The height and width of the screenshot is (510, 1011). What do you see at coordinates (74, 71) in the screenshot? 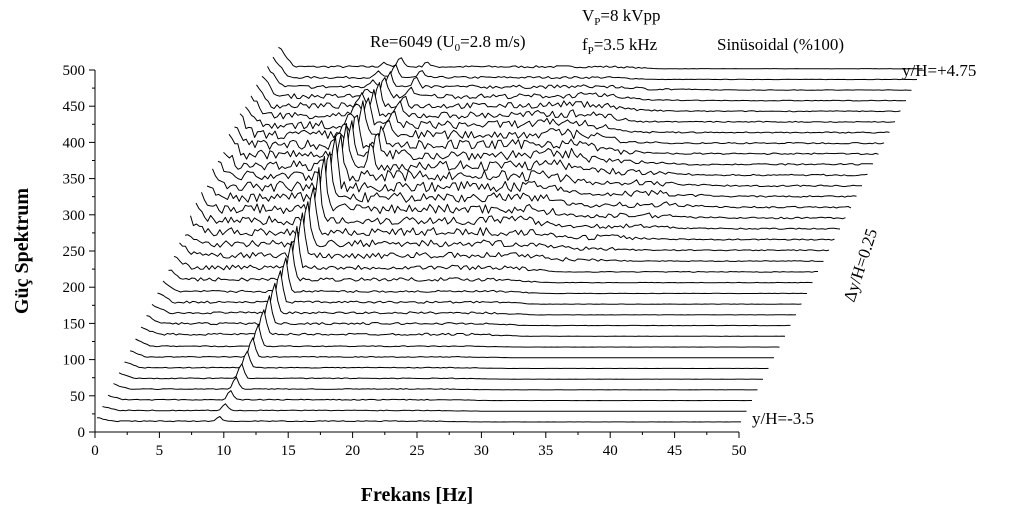
I see `y-tick-label: 500` at bounding box center [74, 71].